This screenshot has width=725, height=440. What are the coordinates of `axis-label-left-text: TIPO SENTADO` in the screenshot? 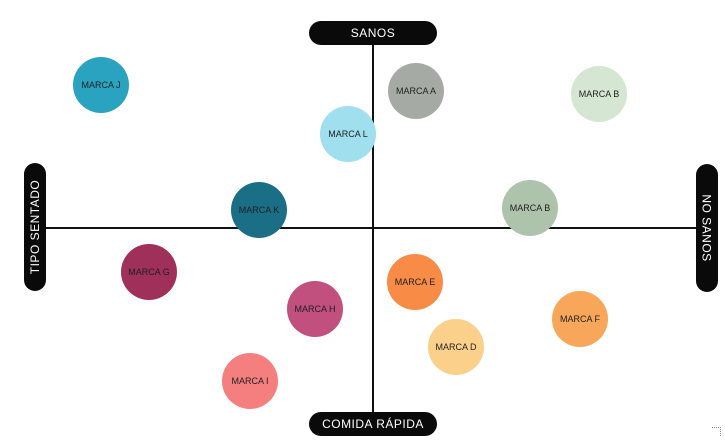 It's located at (35, 227).